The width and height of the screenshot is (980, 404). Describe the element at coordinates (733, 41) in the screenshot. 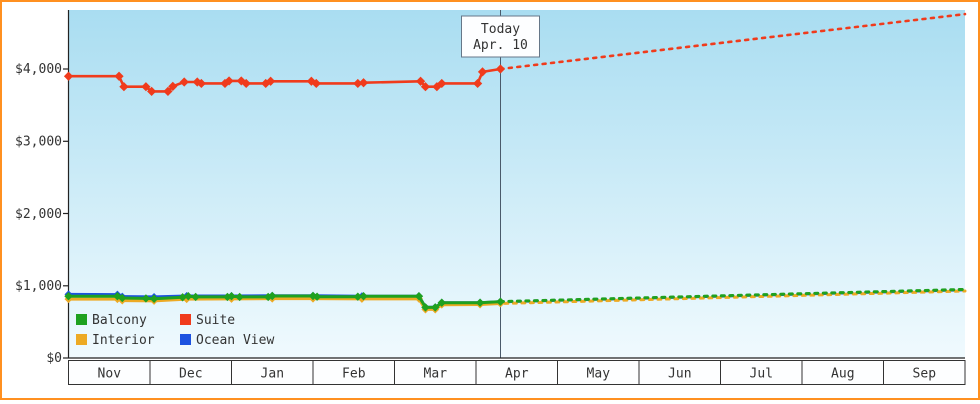

I see `suite-forecast-line` at that location.